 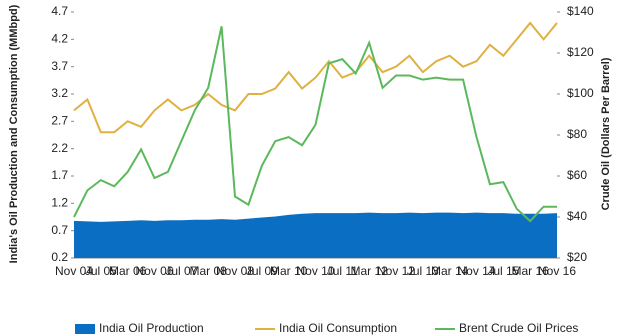 I want to click on y-tick-label: 2.7, so click(x=59, y=121).